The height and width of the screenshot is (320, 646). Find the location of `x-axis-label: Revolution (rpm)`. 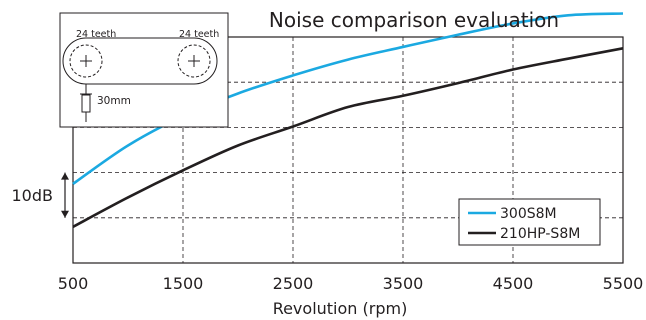

x-axis-label: Revolution (rpm) is located at coordinates (340, 308).